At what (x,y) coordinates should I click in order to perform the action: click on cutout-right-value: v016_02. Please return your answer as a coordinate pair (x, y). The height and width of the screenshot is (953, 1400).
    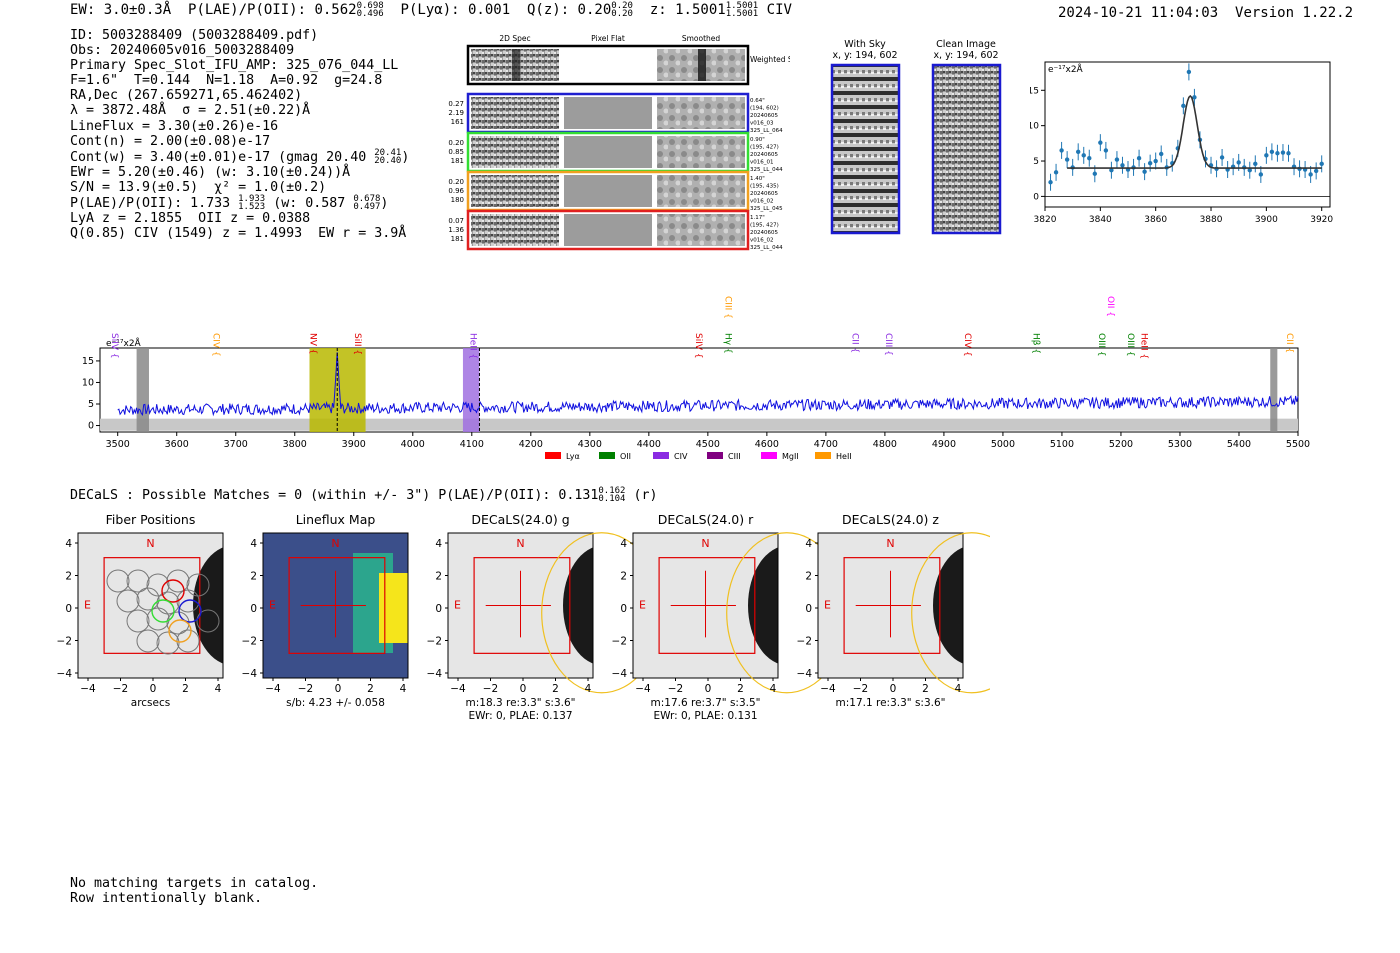
    Looking at the image, I should click on (762, 202).